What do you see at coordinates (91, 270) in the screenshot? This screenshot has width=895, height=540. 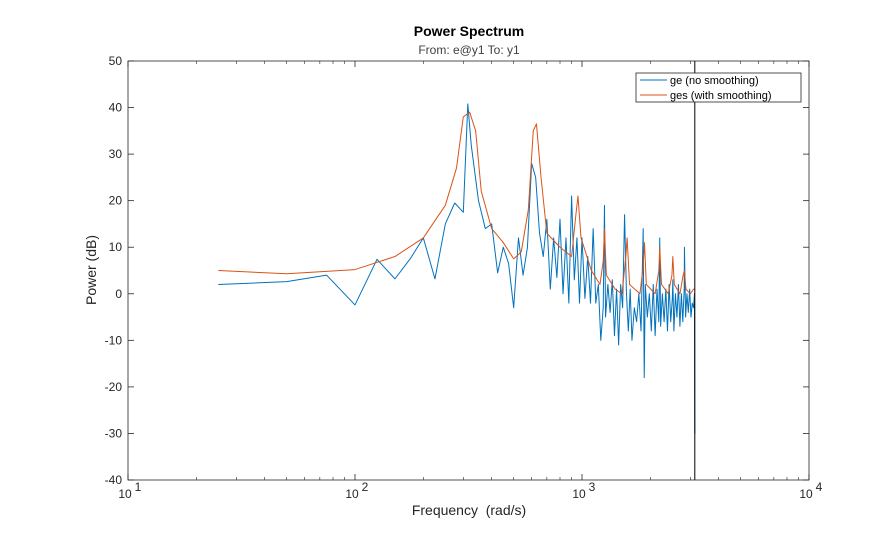 I see `y-axis-label: Power (dB)` at bounding box center [91, 270].